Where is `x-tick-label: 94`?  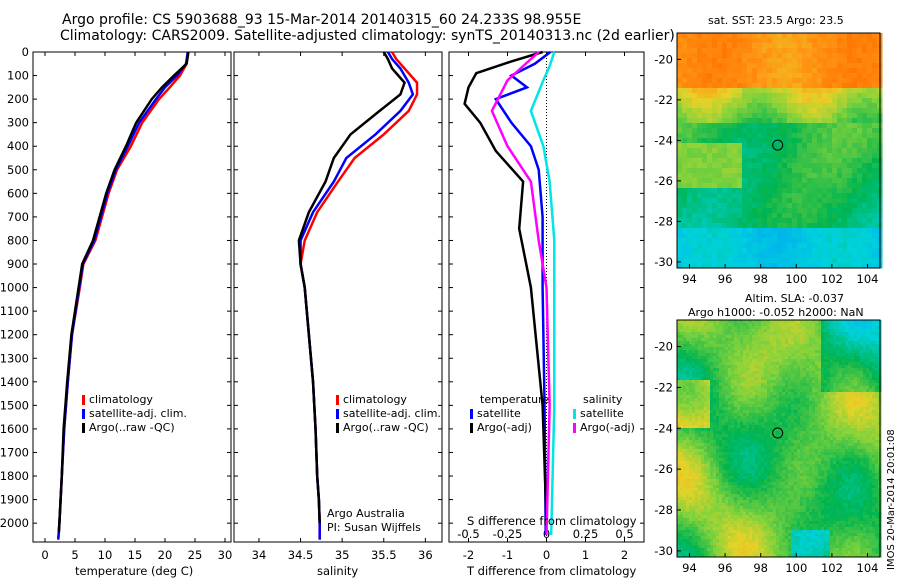
x-tick-label: 94 is located at coordinates (689, 279).